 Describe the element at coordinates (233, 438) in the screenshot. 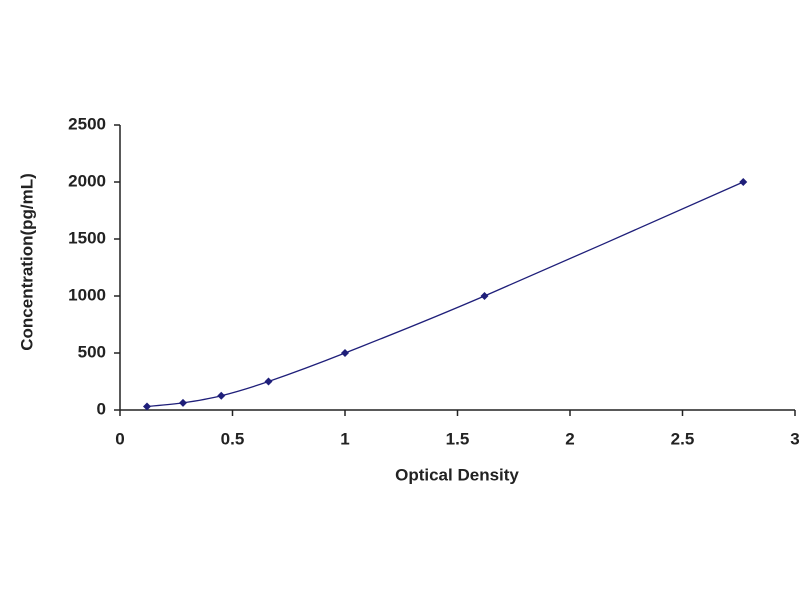

I see `x-tick-label: 0.5` at that location.